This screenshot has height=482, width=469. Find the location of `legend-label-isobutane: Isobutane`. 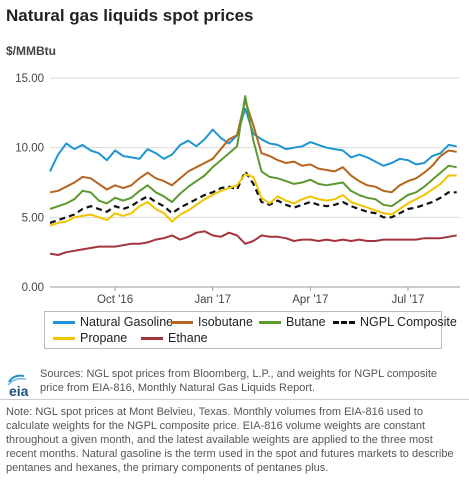

legend-label-isobutane: Isobutane is located at coordinates (225, 322).